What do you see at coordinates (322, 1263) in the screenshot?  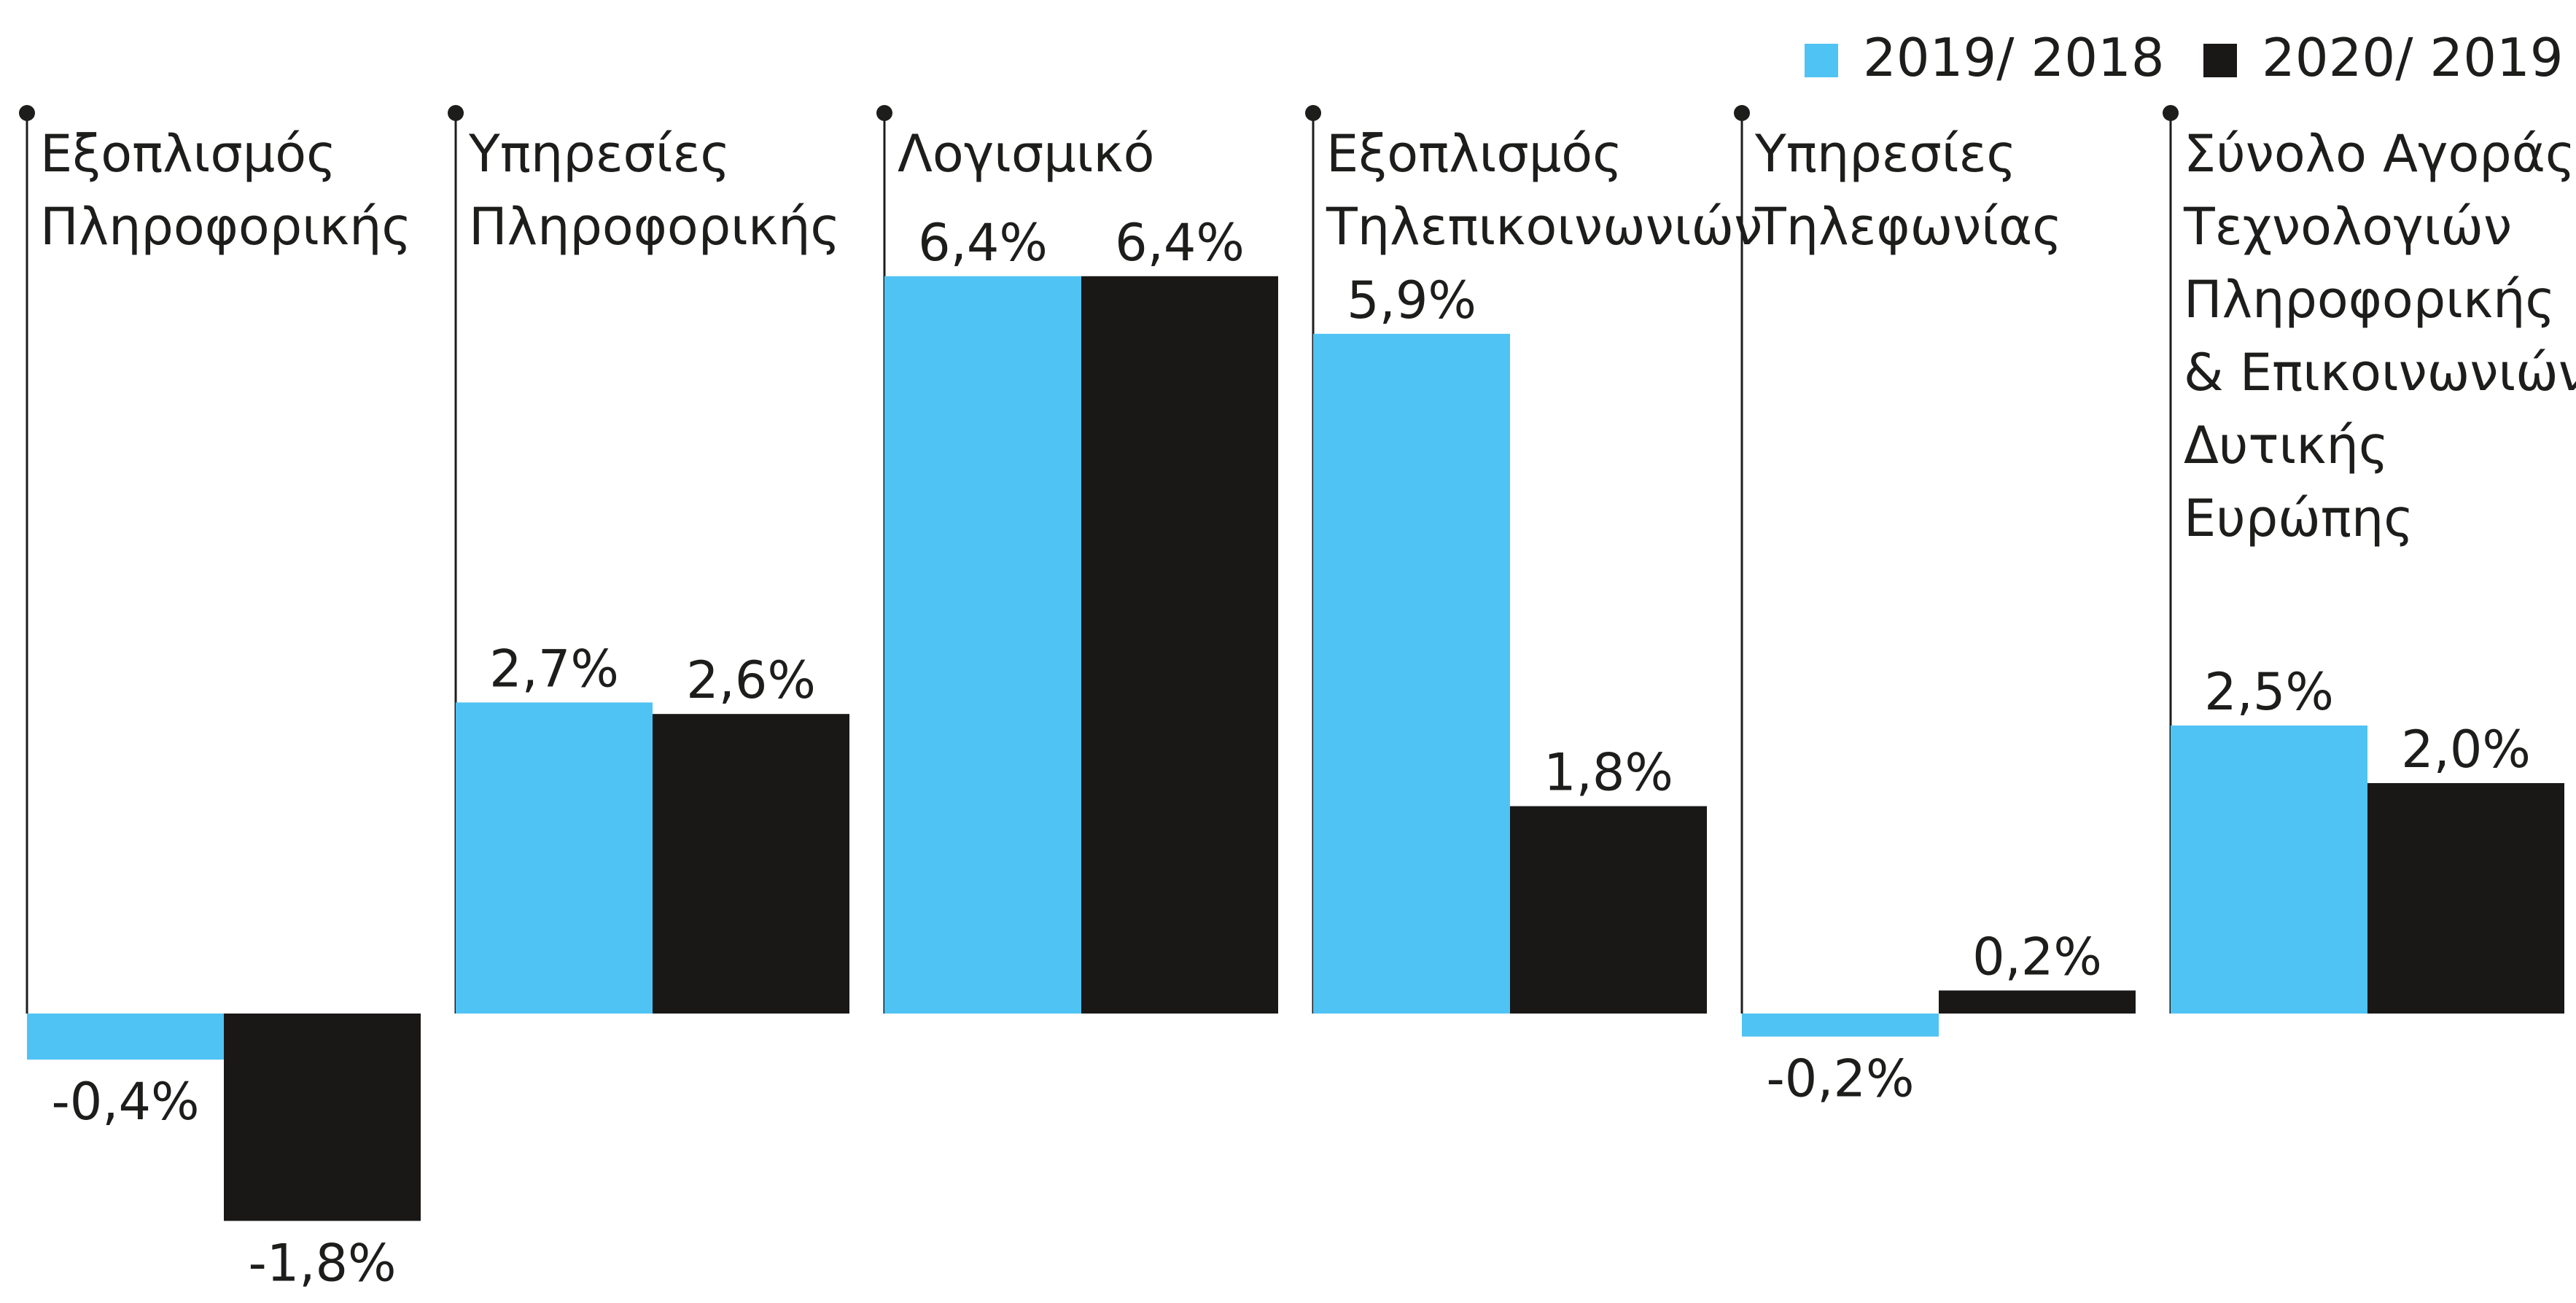 I see `data-label: -1,8%` at bounding box center [322, 1263].